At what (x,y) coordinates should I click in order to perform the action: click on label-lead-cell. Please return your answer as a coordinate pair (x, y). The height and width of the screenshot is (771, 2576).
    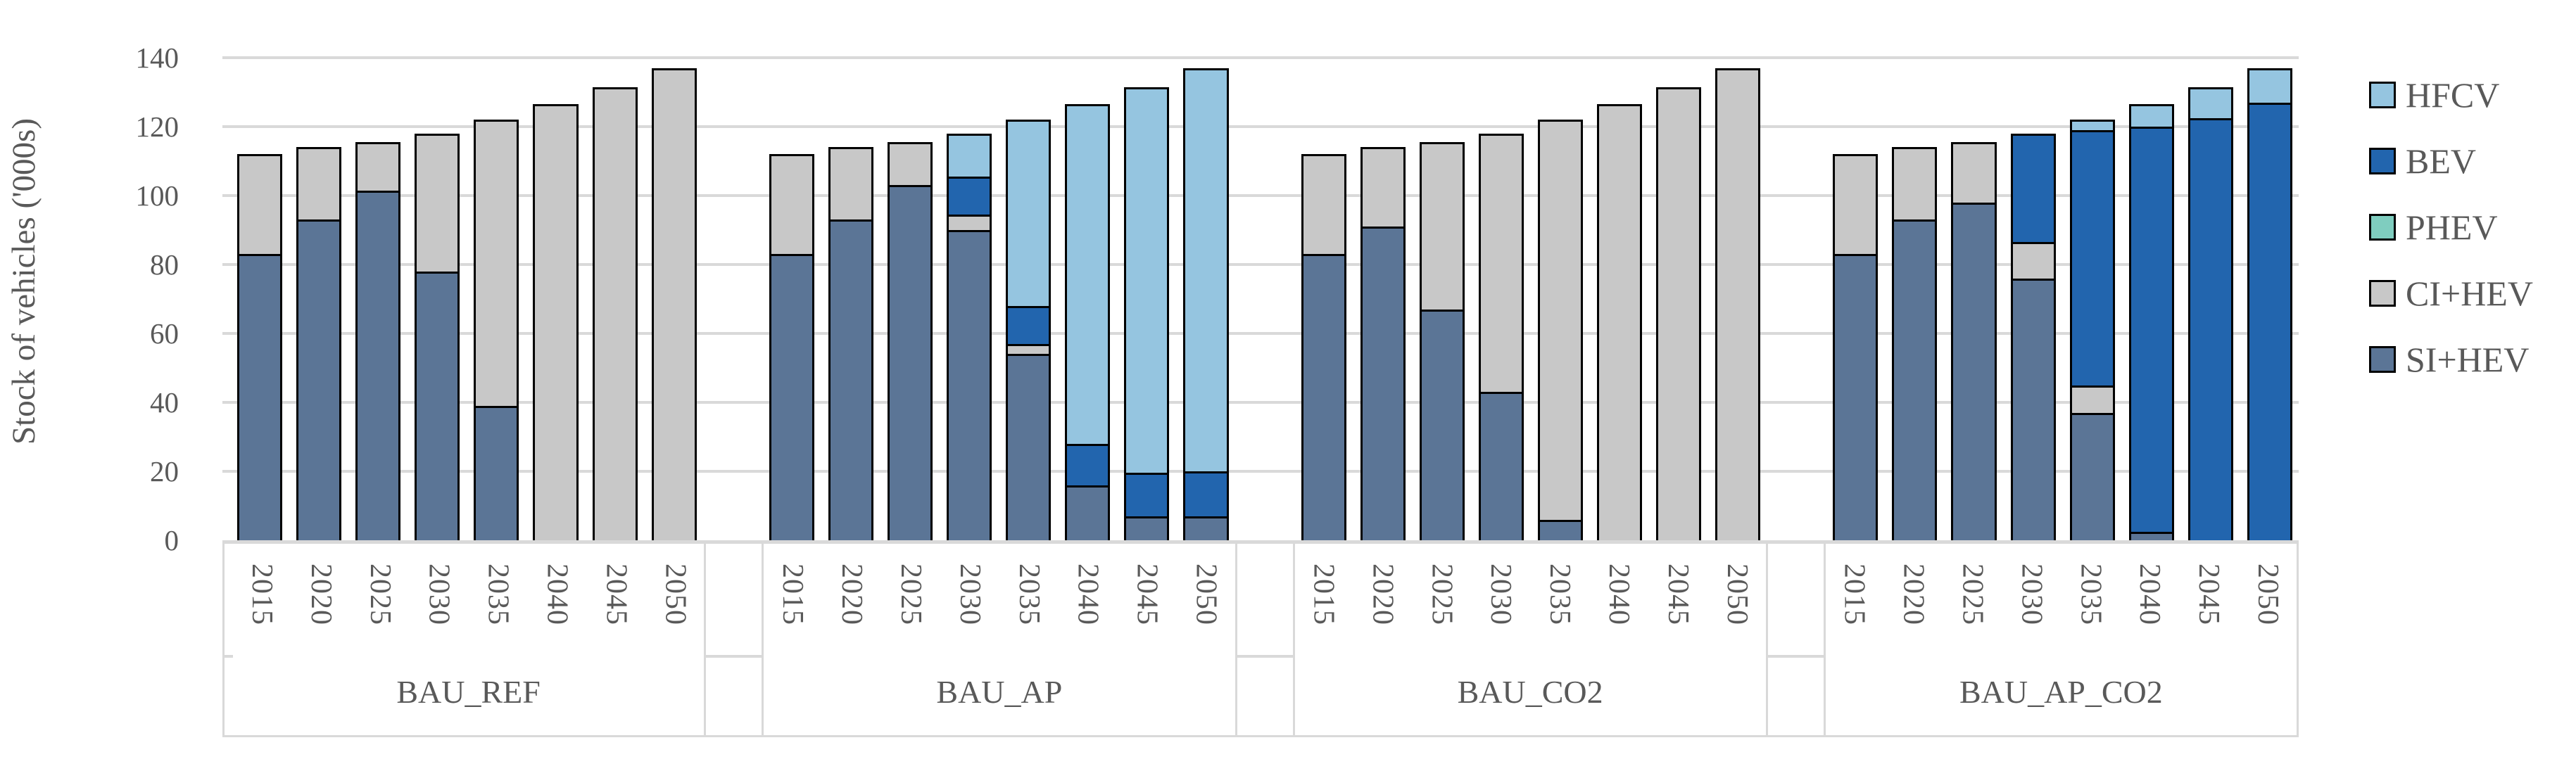
    Looking at the image, I should click on (229, 639).